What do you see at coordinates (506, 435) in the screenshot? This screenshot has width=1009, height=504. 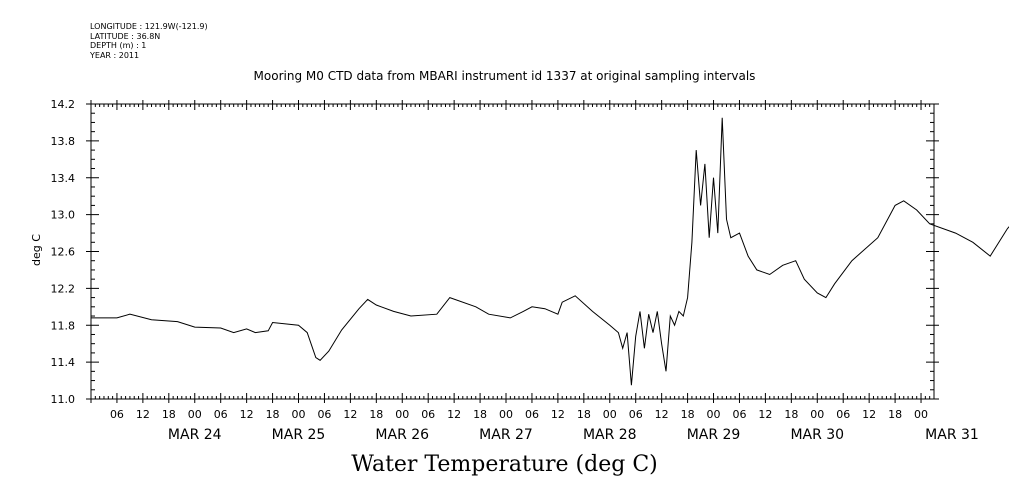 I see `x-day-label: MAR 27` at bounding box center [506, 435].